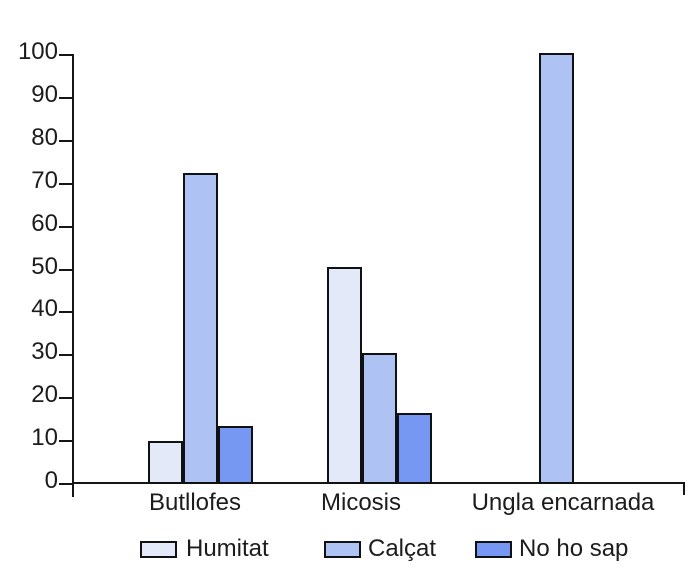 This screenshot has width=700, height=582. I want to click on x-axis-end-tick, so click(684, 488).